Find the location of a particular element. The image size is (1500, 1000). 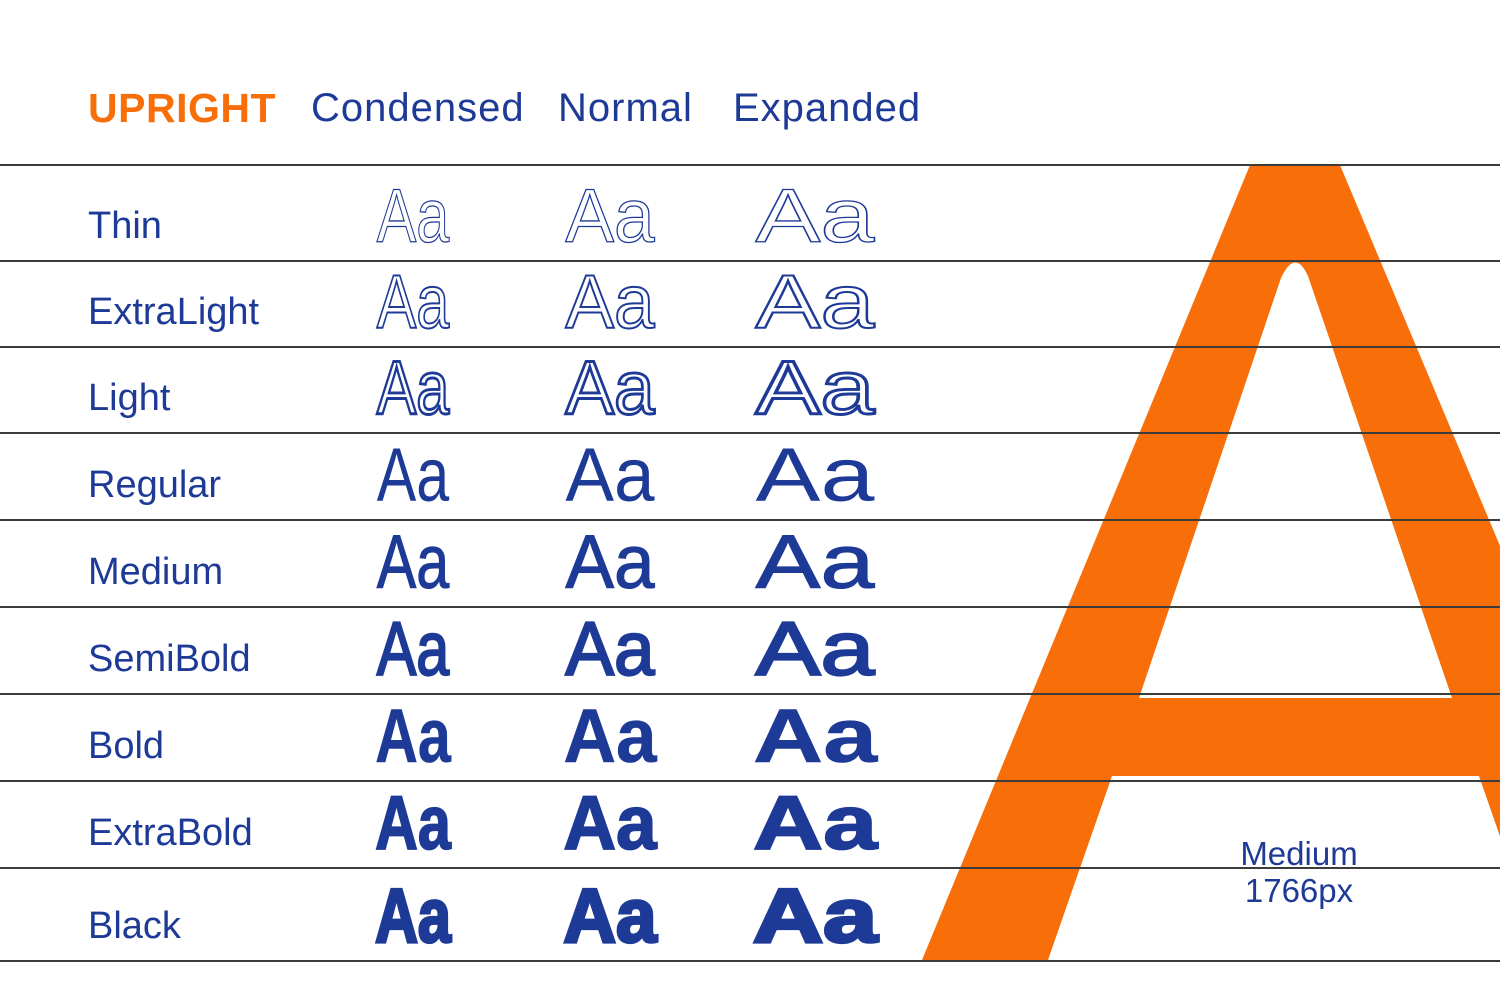

size-annotation: Medium 1766px is located at coordinates (1298, 872).